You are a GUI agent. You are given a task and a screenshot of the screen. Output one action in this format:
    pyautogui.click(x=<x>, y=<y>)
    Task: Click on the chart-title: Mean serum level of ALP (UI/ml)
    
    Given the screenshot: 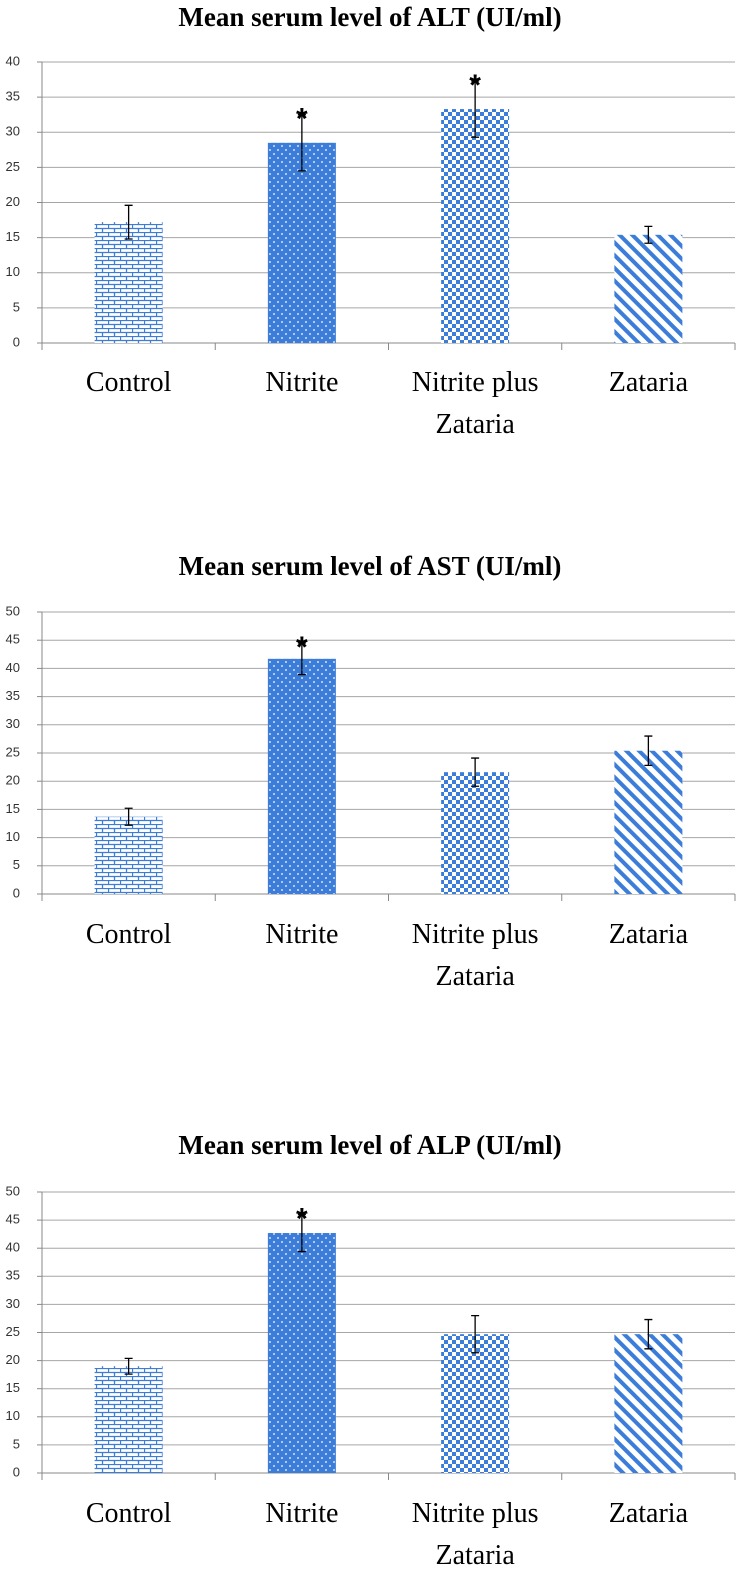 What is the action you would take?
    pyautogui.click(x=369, y=1145)
    